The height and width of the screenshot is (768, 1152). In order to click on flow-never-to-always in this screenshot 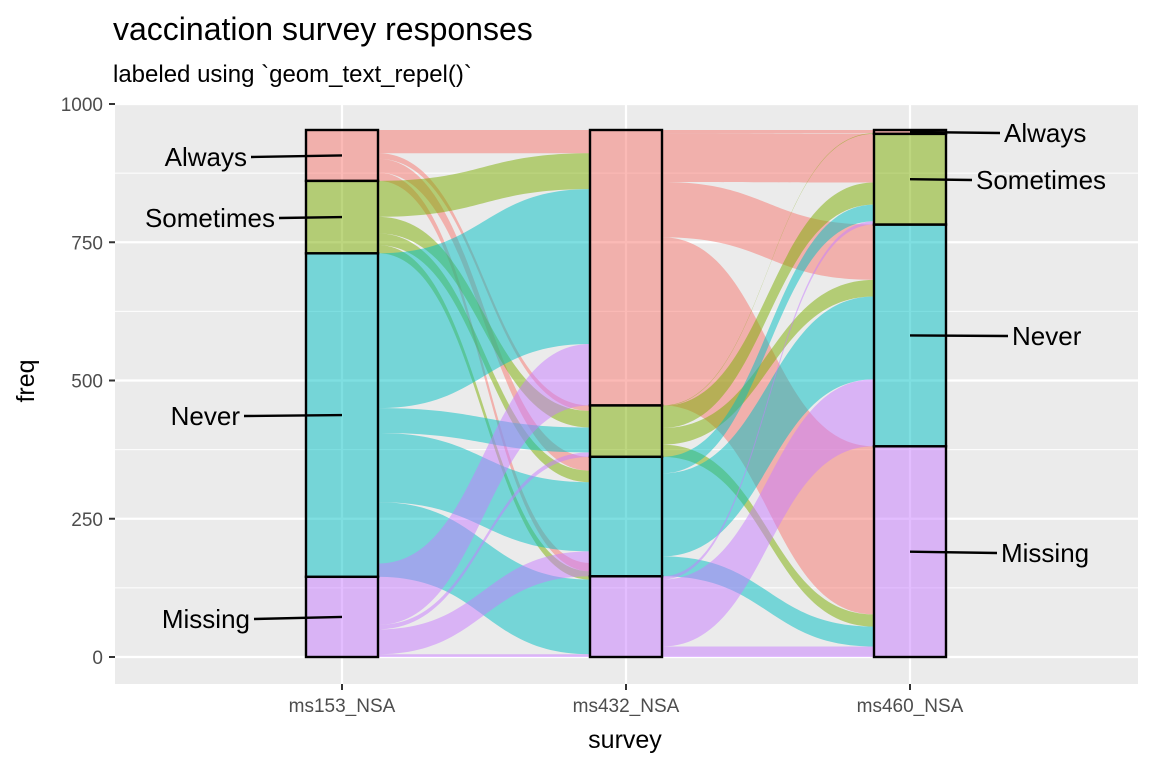, I will do `click(484, 299)`.